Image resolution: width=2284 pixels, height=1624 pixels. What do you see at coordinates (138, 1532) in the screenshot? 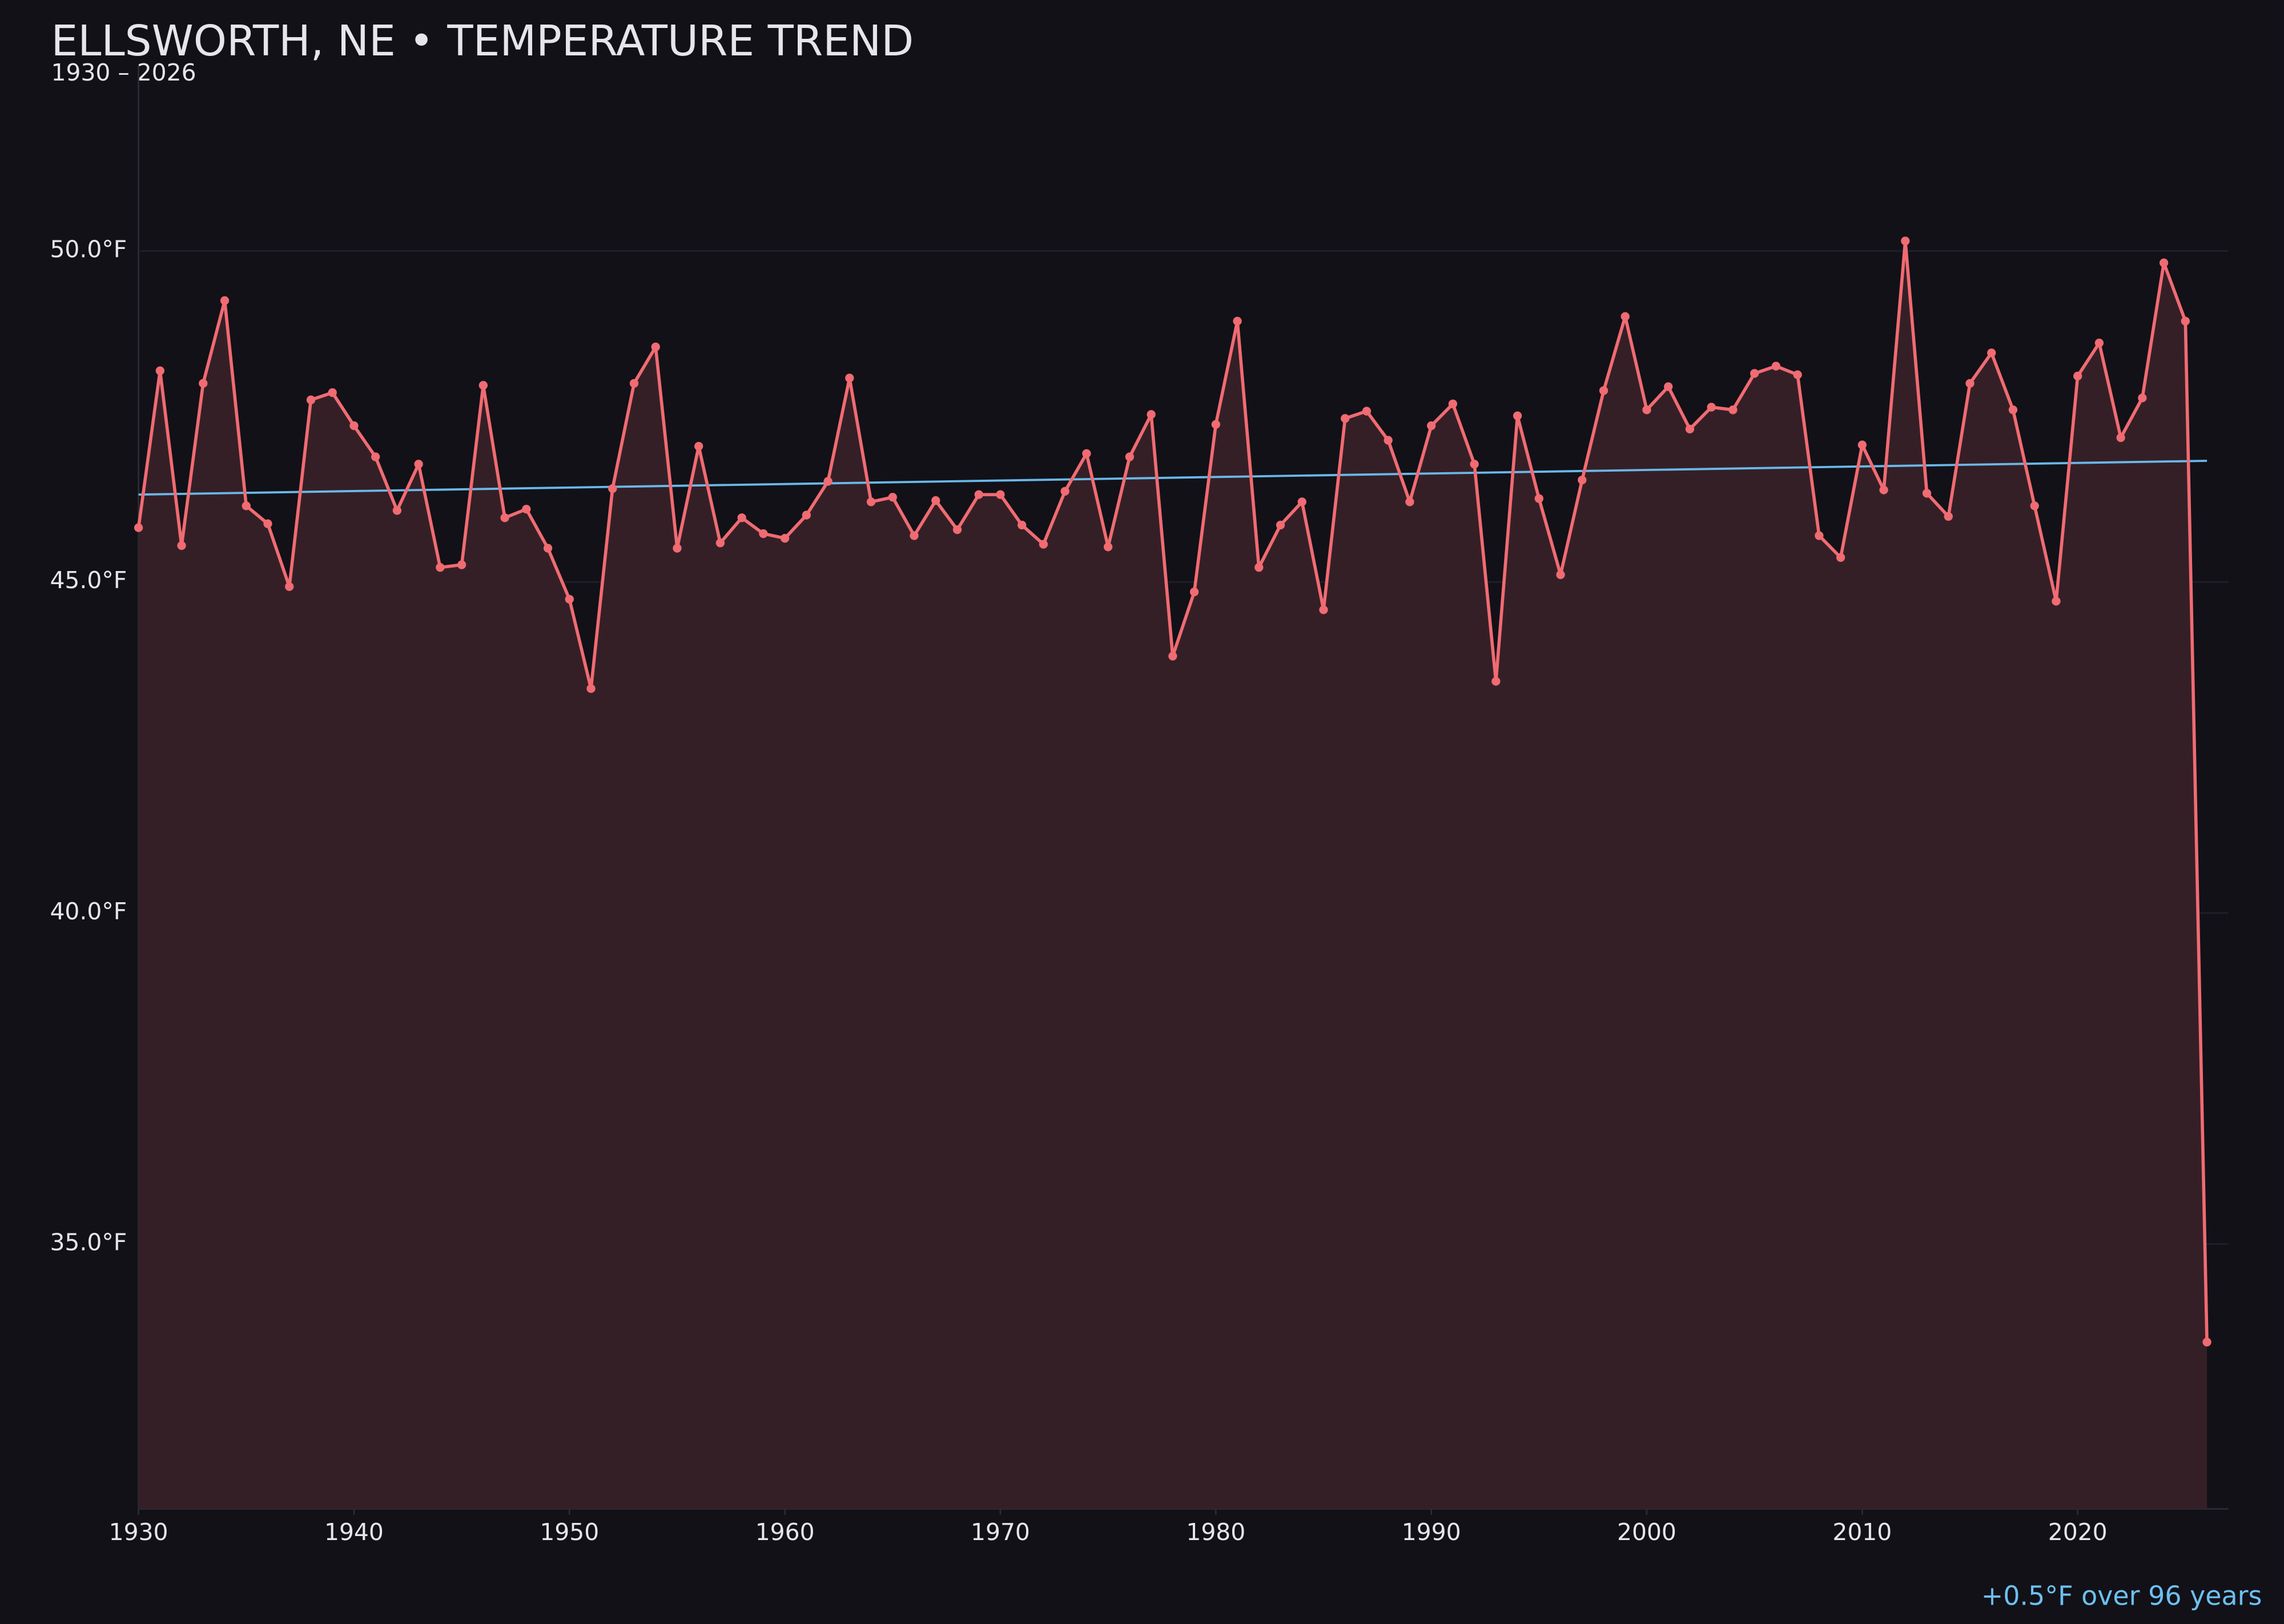
I see `x-tick-label: 1930` at bounding box center [138, 1532].